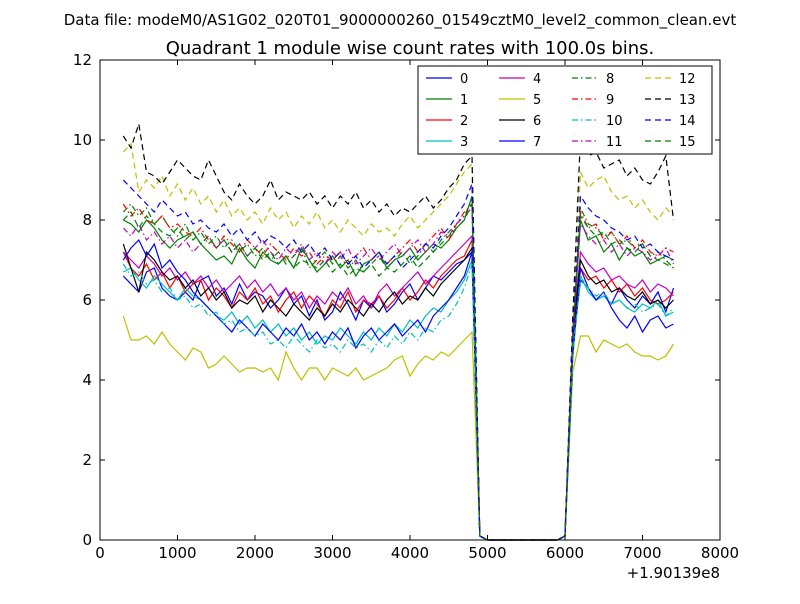 Image resolution: width=800 pixels, height=604 pixels. I want to click on x-tick-label: 2000, so click(255, 553).